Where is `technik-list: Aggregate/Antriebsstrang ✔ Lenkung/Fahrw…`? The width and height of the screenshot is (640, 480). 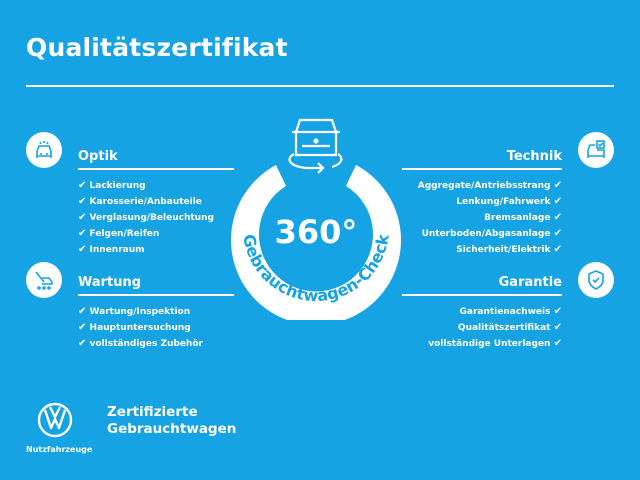 technik-list: Aggregate/Antriebsstrang ✔ Lenkung/Fahrw… is located at coordinates (490, 218).